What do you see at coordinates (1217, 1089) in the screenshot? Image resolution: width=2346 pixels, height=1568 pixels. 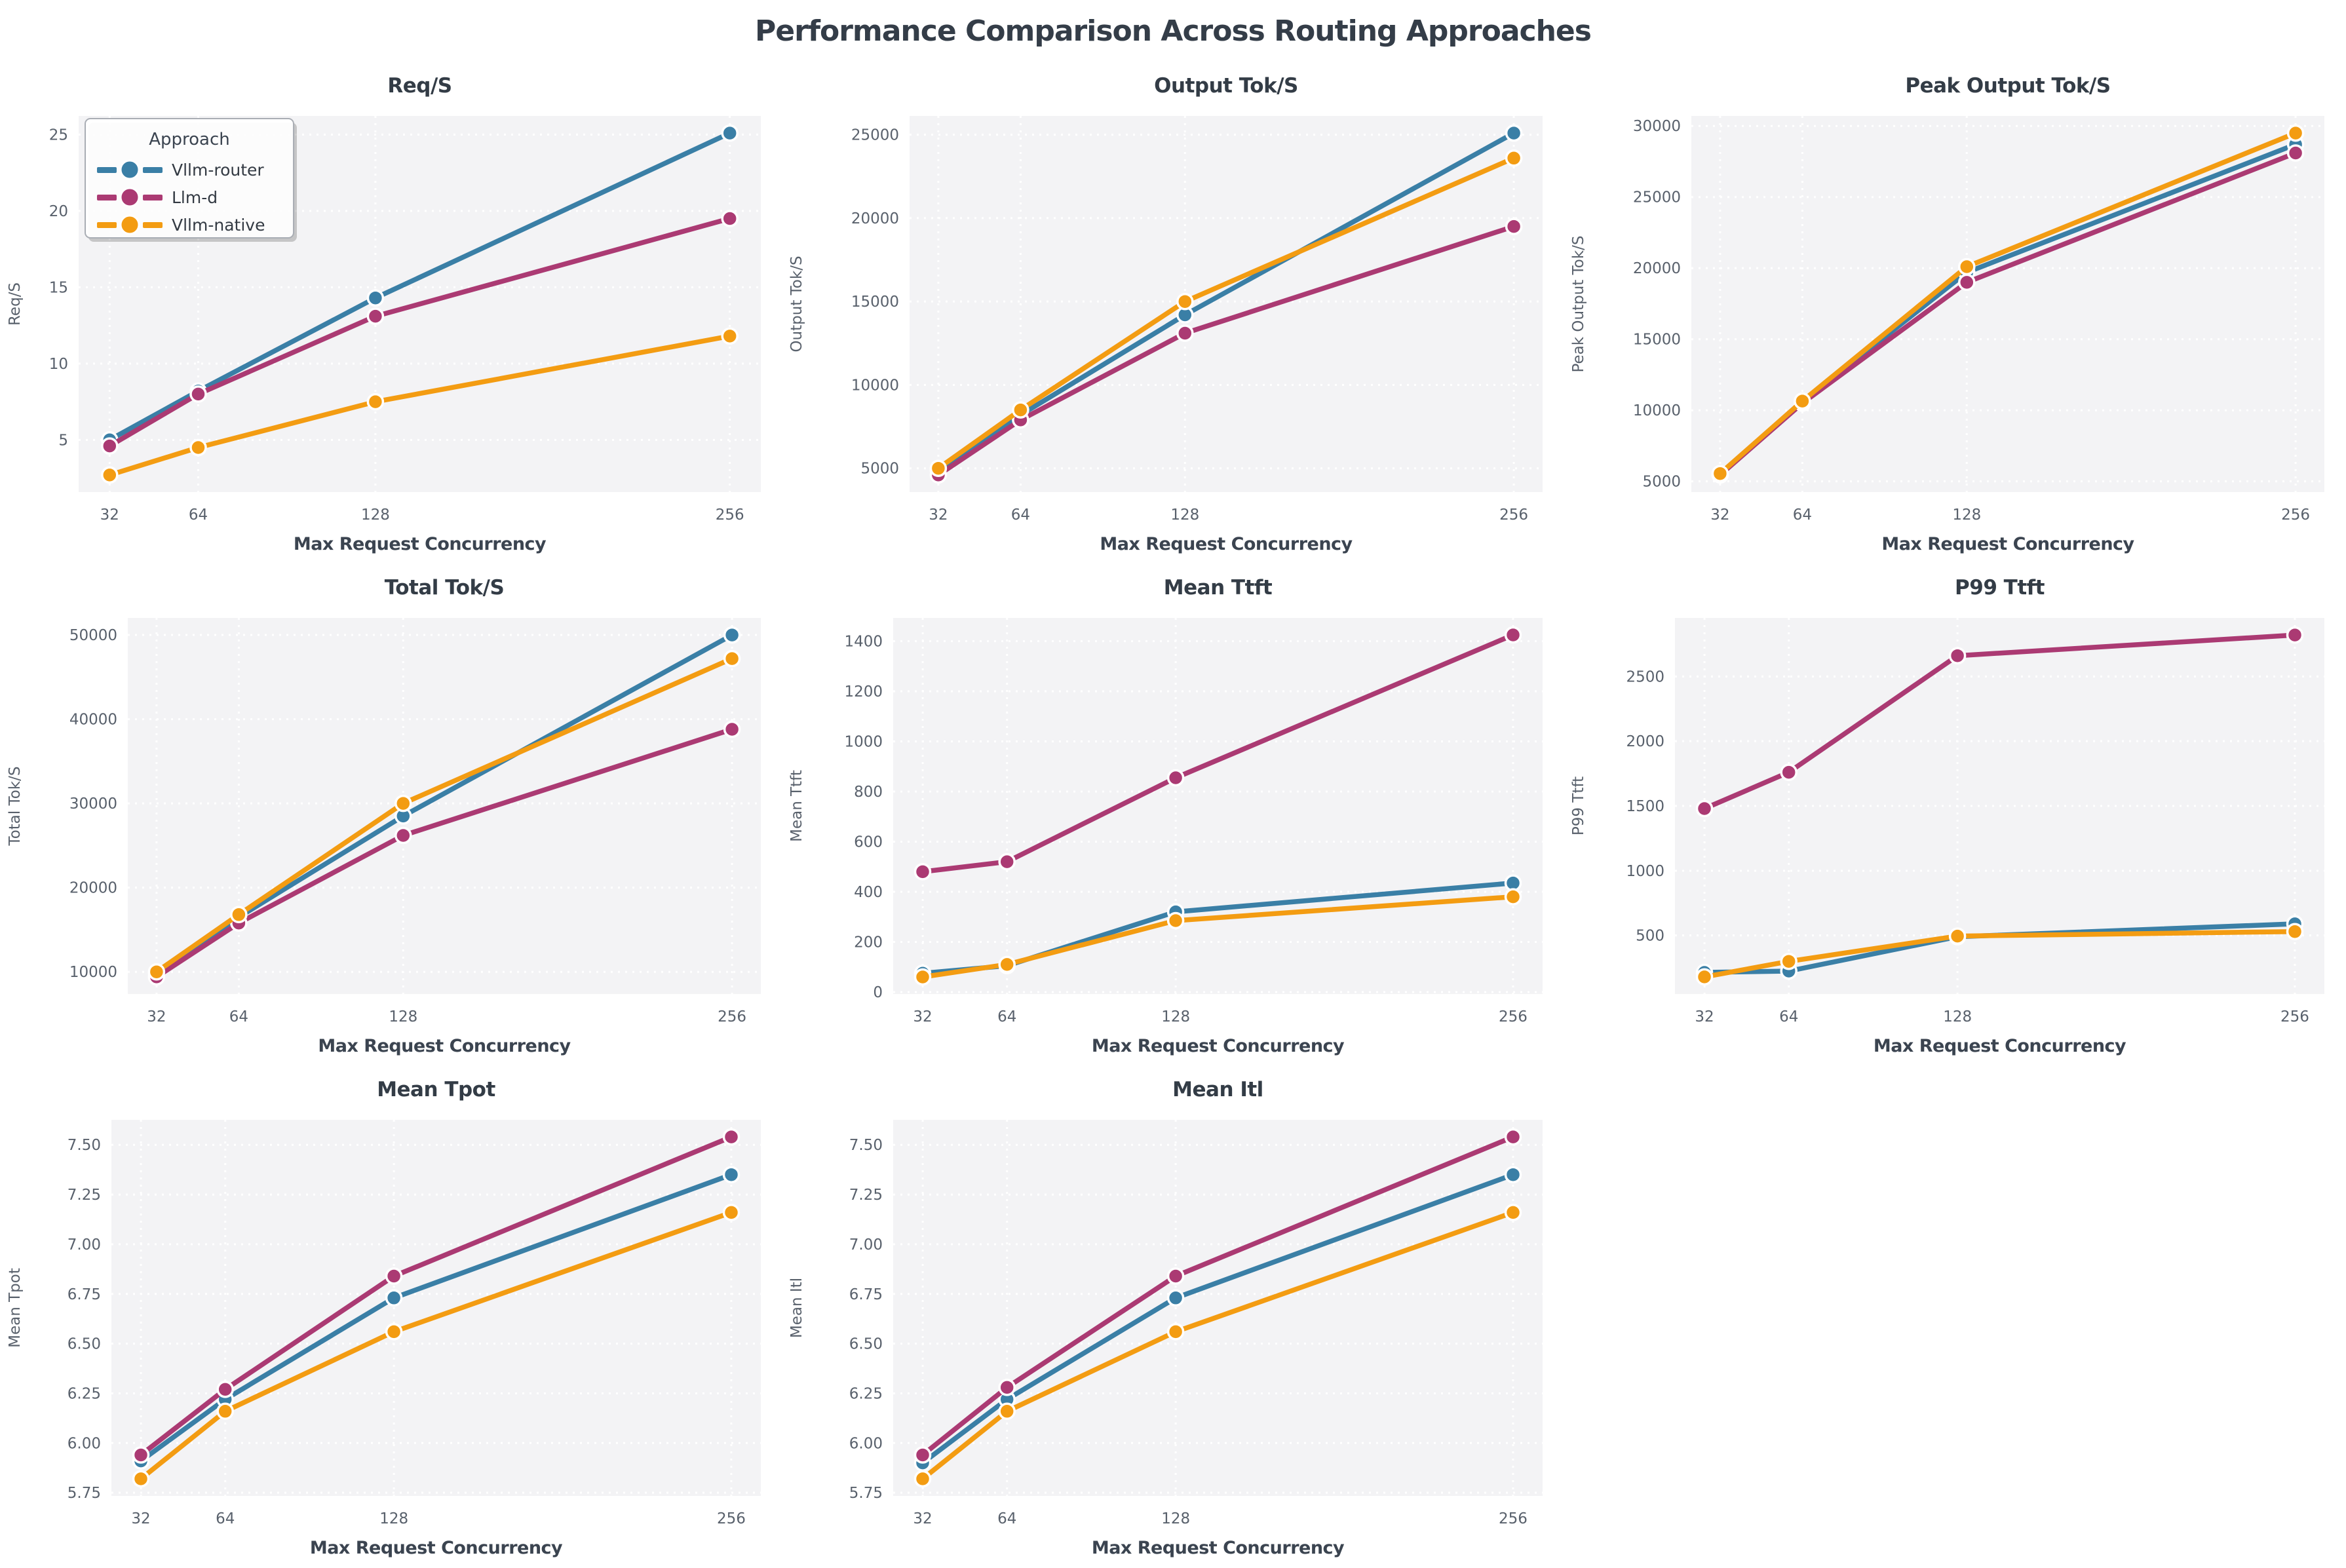 I see `subplot-title: Mean Itl` at bounding box center [1217, 1089].